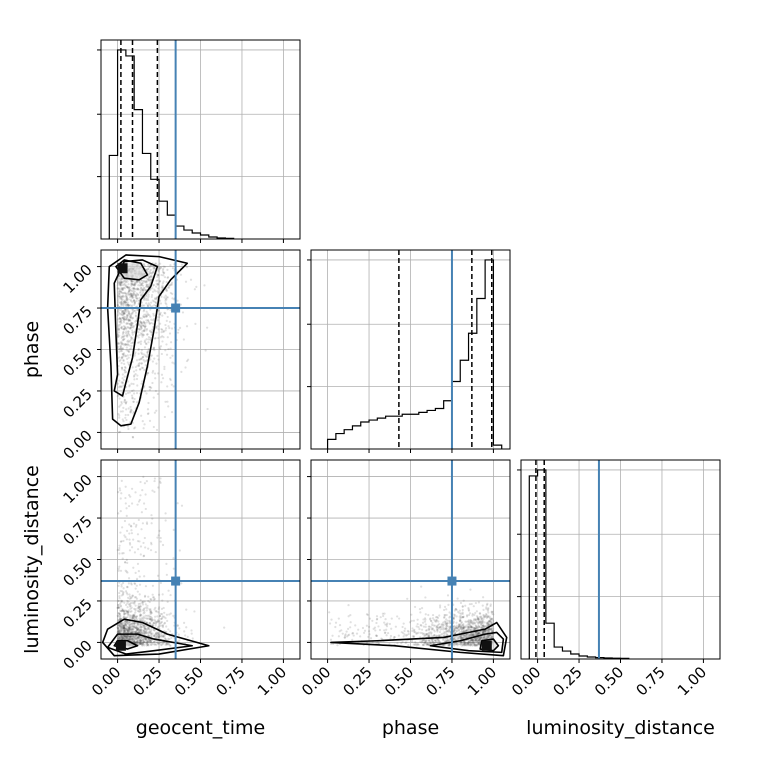  I want to click on histogram-step, so click(579, 564).